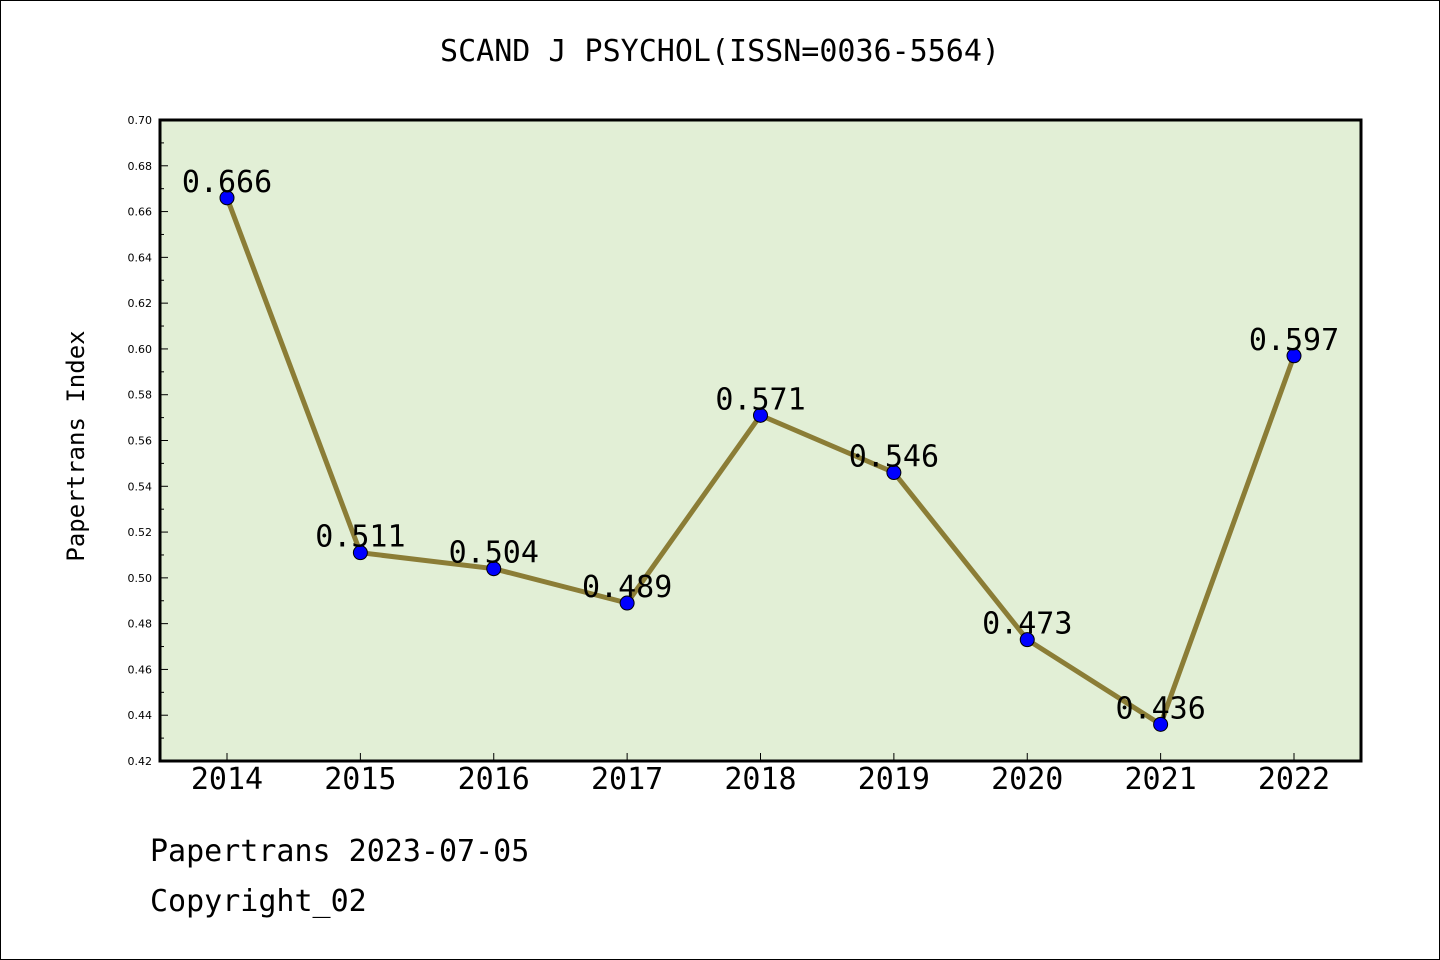 Image resolution: width=1440 pixels, height=960 pixels. Describe the element at coordinates (140, 441) in the screenshot. I see `y-tick-label: 0.56` at that location.